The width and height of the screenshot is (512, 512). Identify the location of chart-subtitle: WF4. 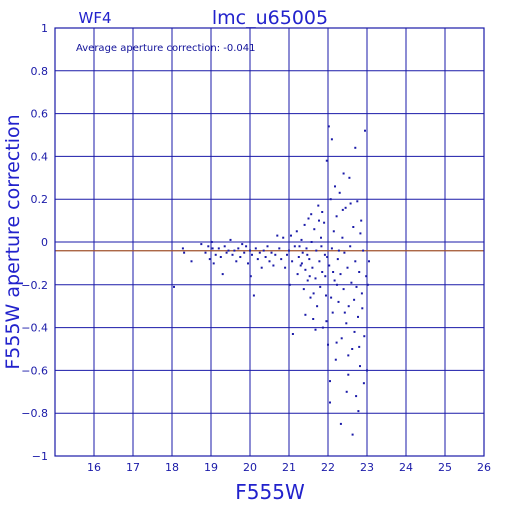
(94, 18).